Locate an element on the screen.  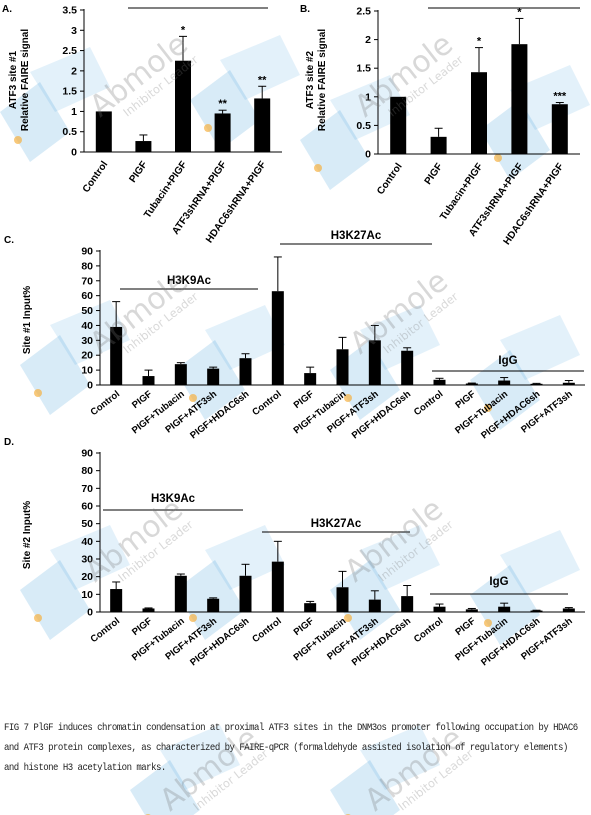
y-axis-label: ATF3 site #1 Relative FAIRE signal is located at coordinates (19, 80).